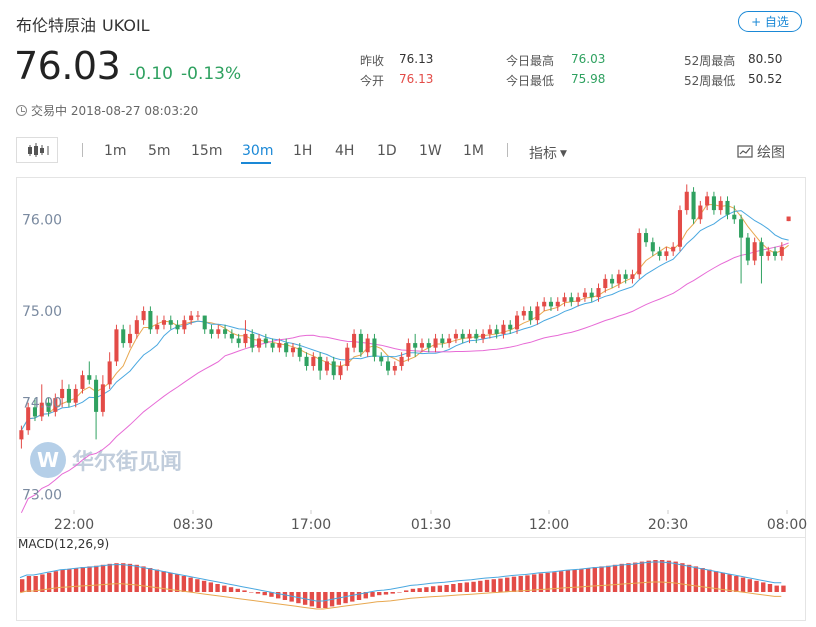 The width and height of the screenshot is (816, 627). What do you see at coordinates (21, 110) in the screenshot?
I see `clock-icon` at bounding box center [21, 110].